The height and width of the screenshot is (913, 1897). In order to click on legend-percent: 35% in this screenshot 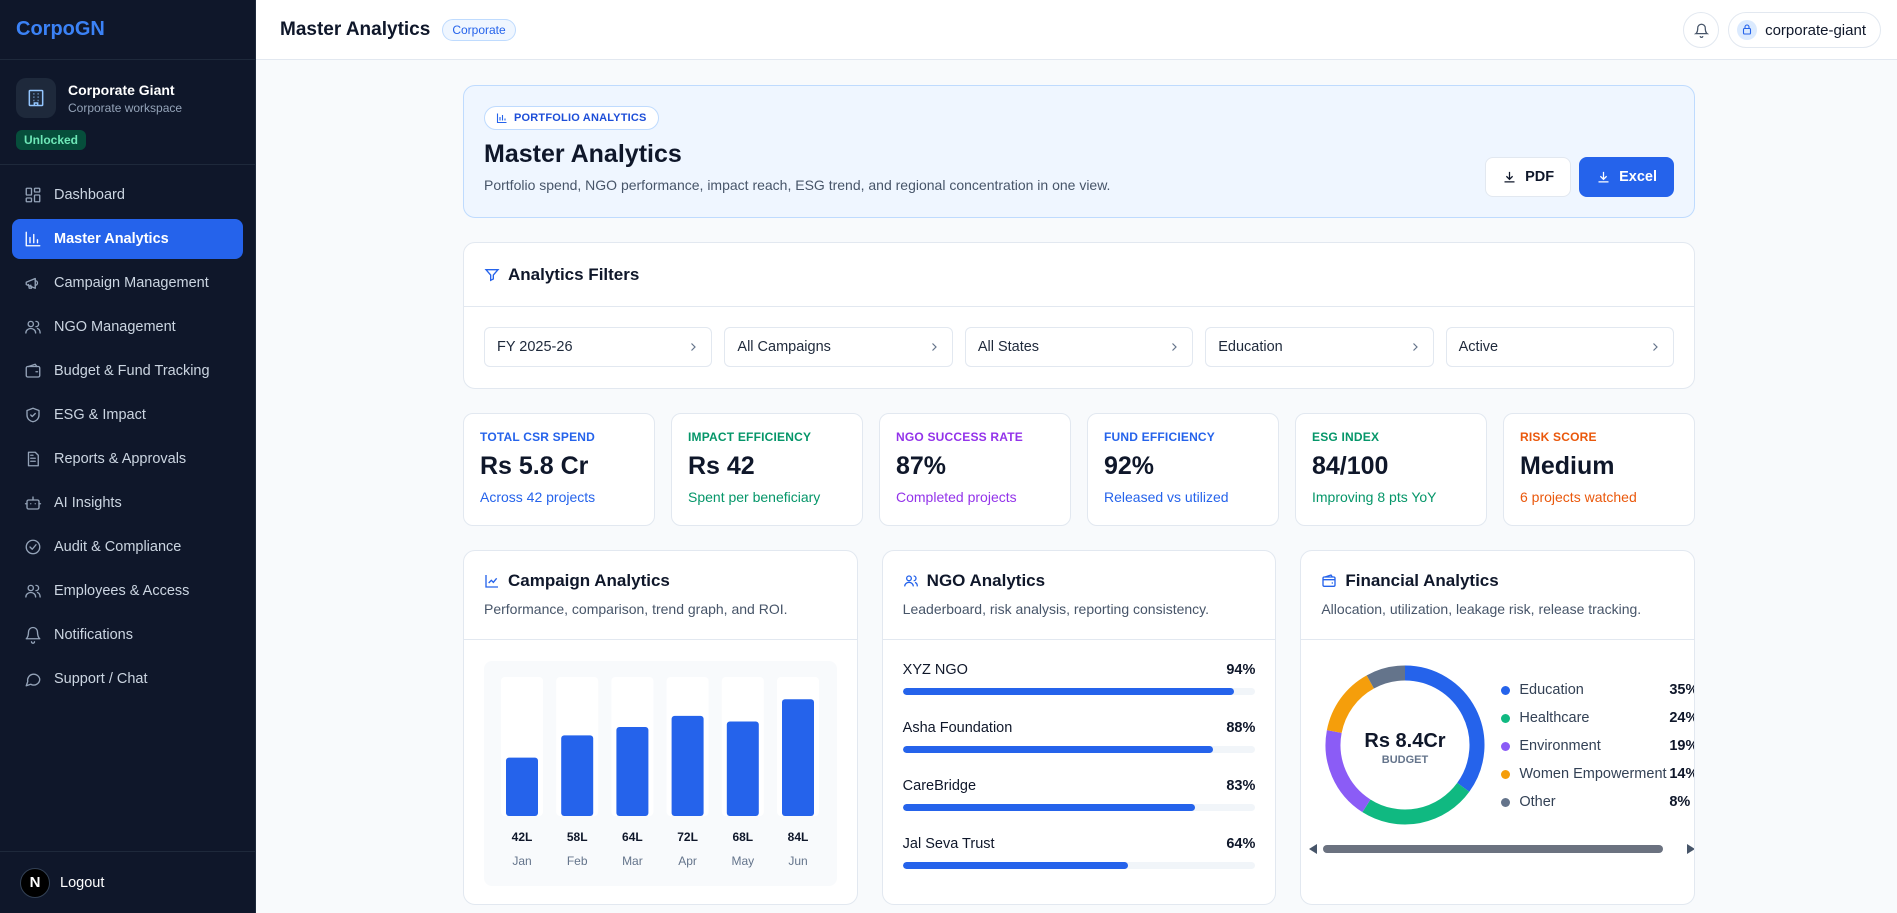, I will do `click(1681, 690)`.